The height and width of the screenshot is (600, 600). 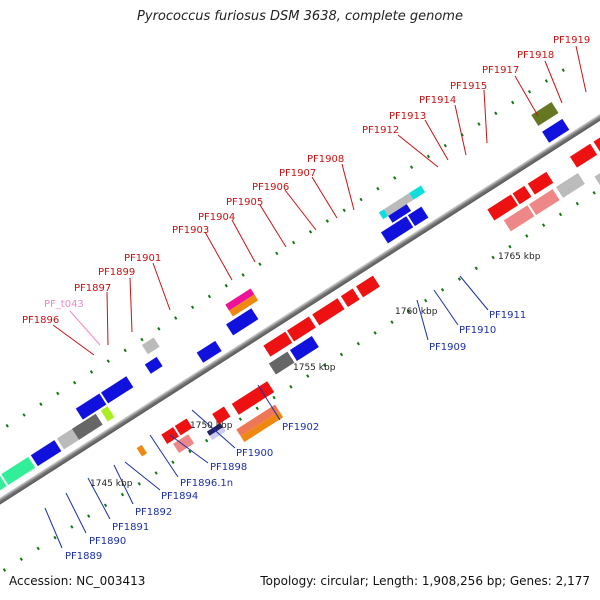 What do you see at coordinates (130, 527) in the screenshot?
I see `gene-label-pf1891: PF1891` at bounding box center [130, 527].